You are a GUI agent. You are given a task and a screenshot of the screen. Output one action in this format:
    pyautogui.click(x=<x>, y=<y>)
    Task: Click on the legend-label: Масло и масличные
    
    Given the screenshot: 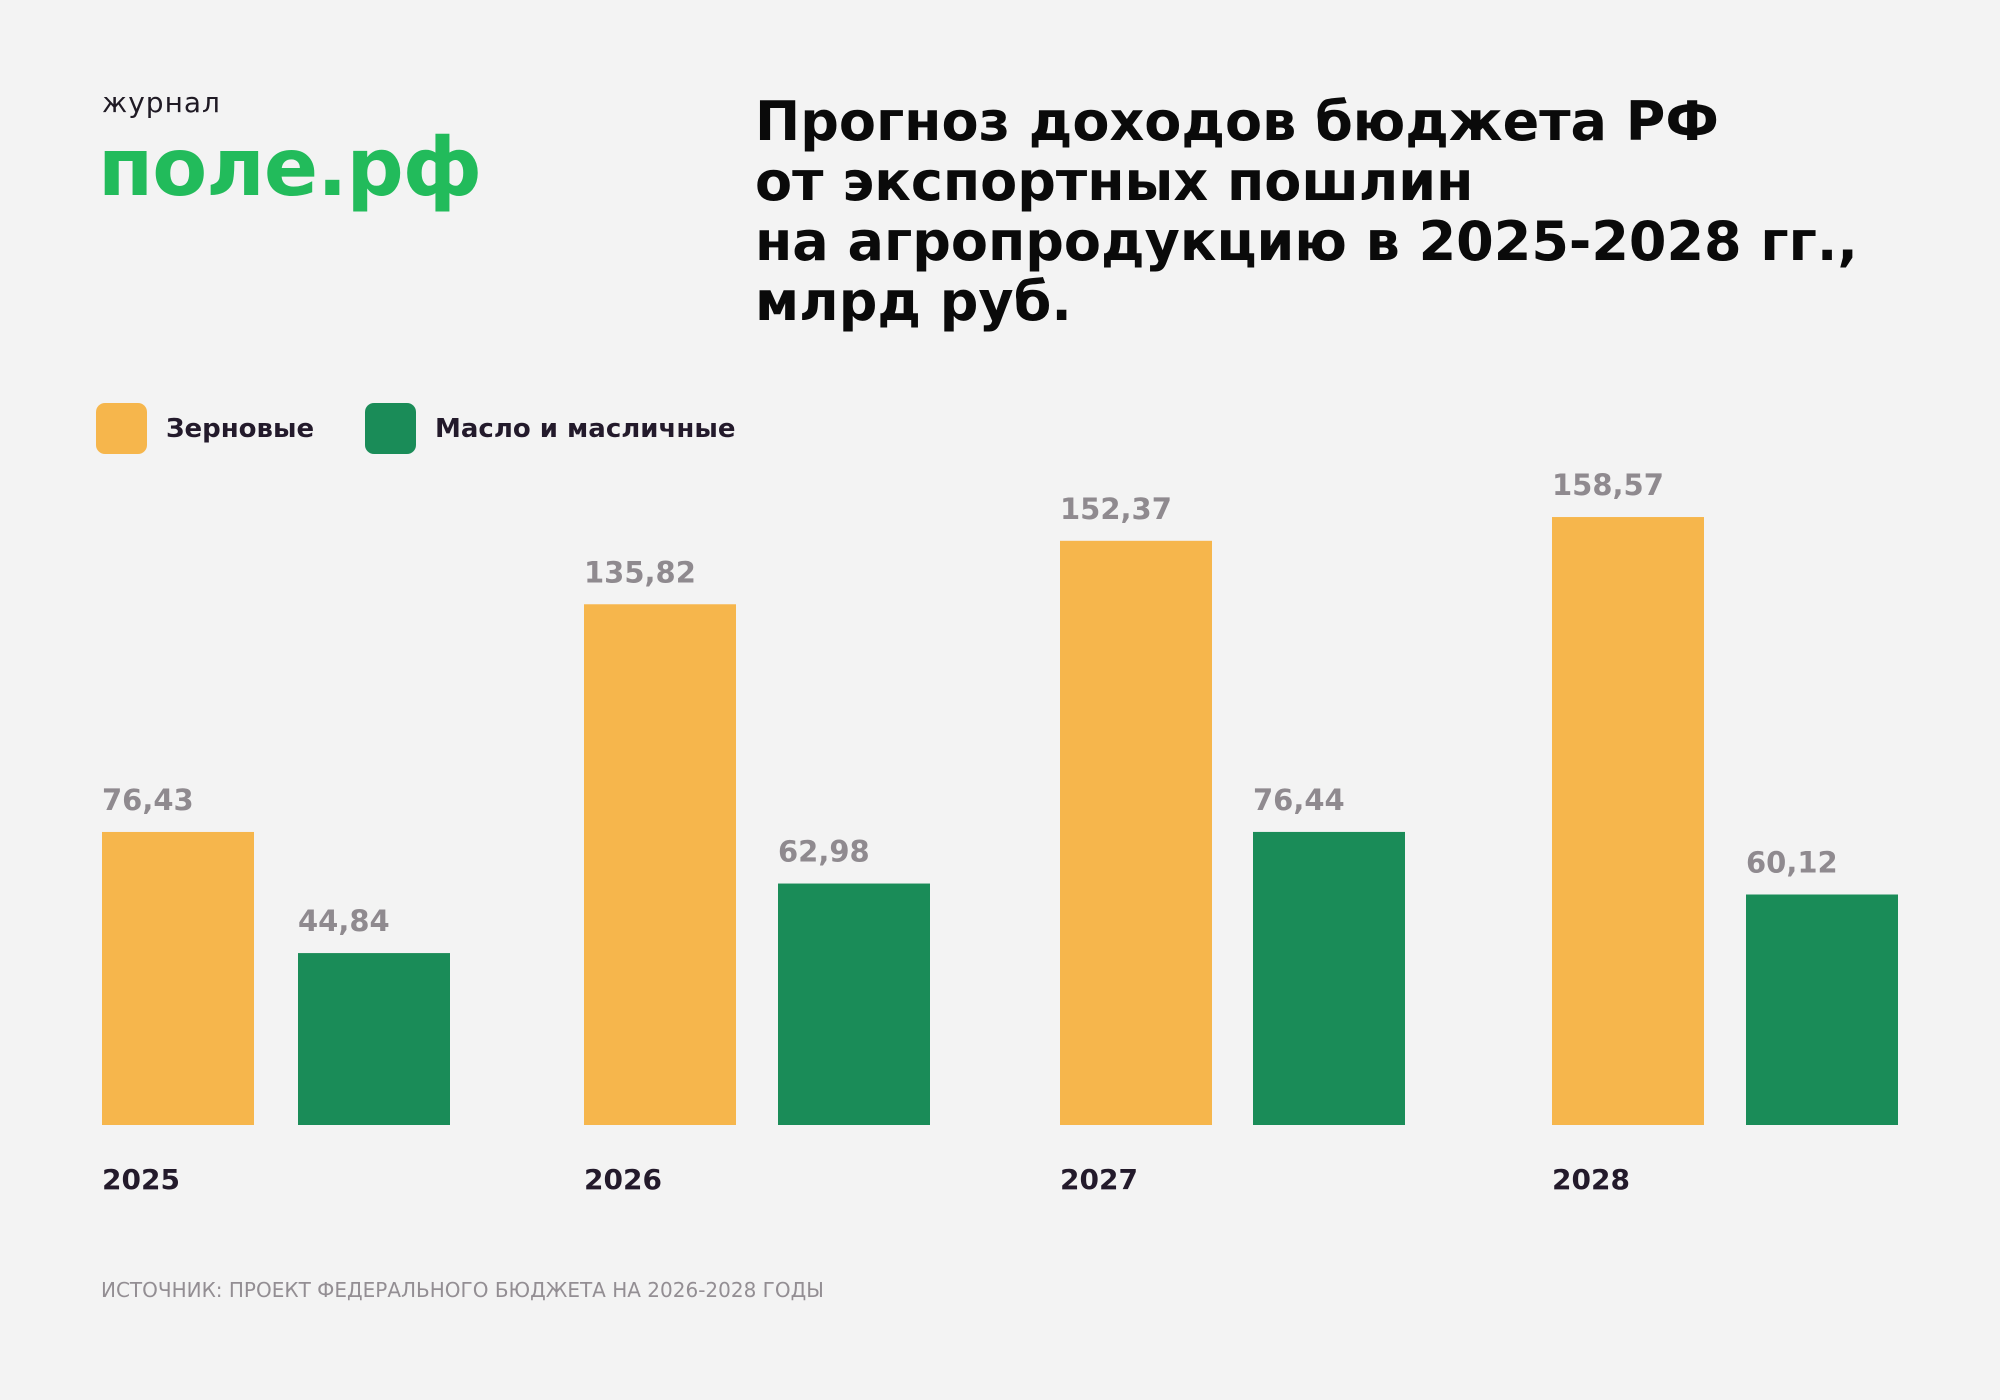 What is the action you would take?
    pyautogui.click(x=585, y=428)
    